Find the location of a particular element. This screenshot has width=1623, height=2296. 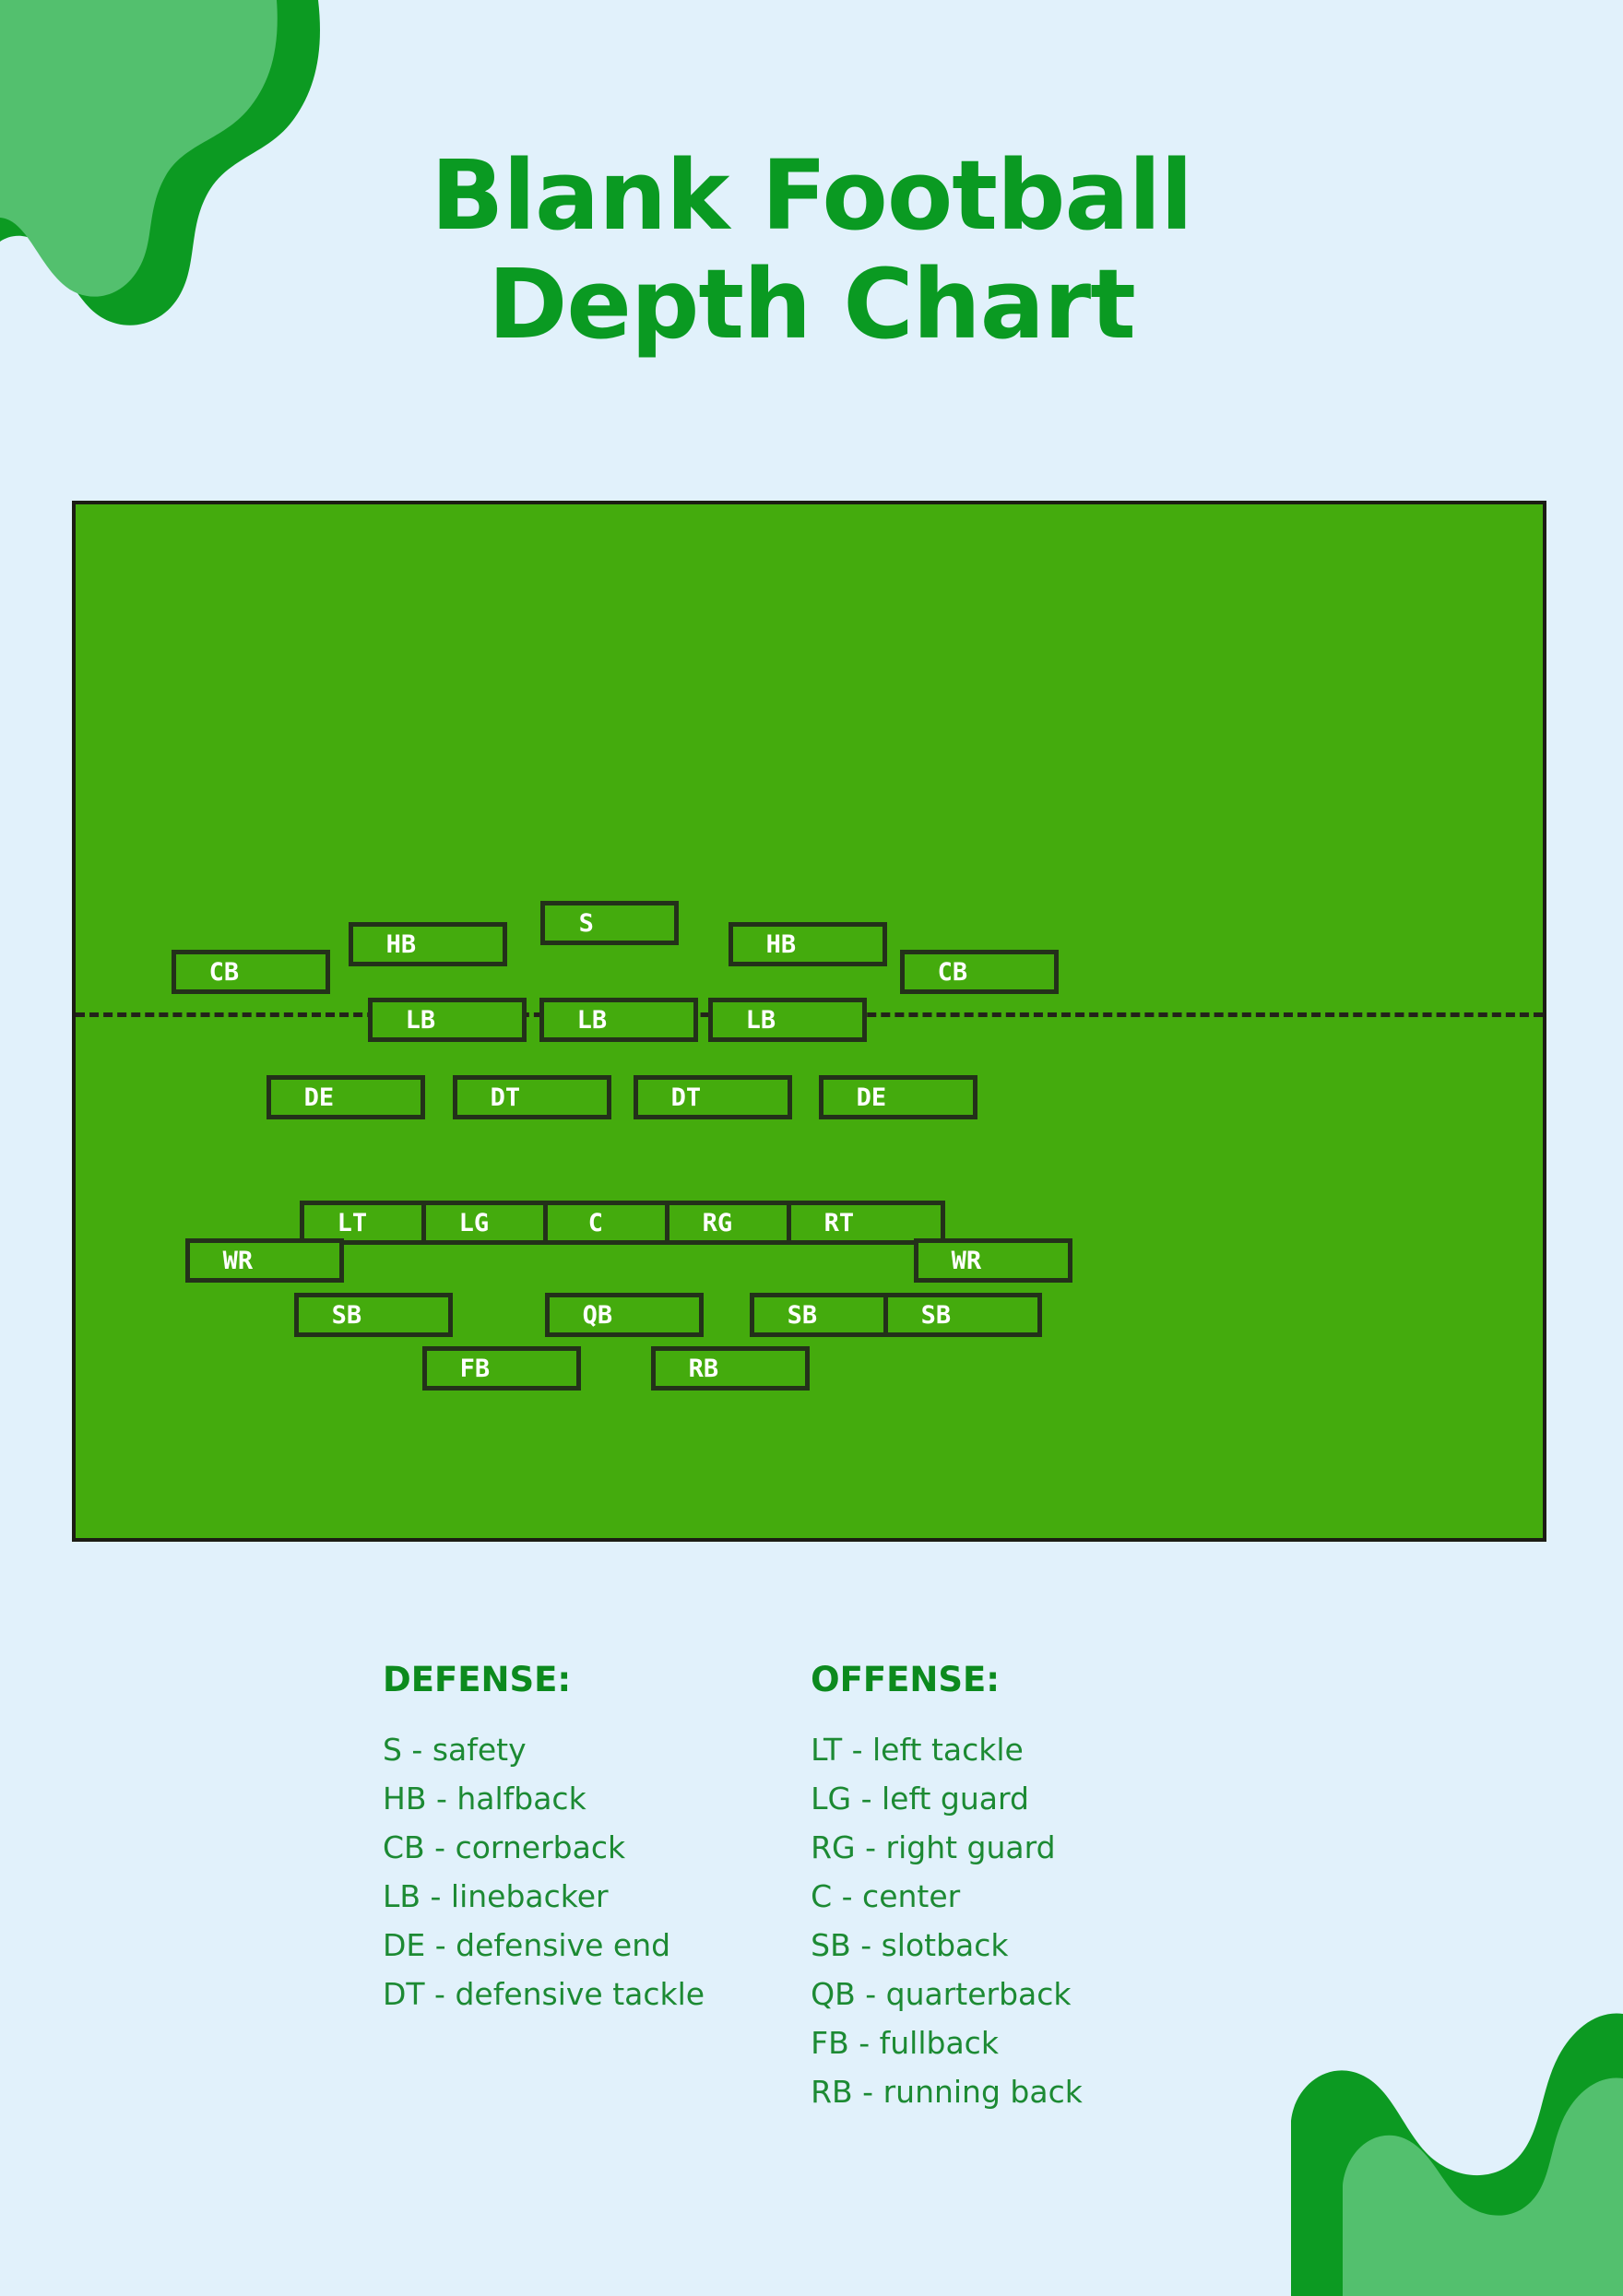

page-title-line-2: Depth Chart is located at coordinates (812, 304).